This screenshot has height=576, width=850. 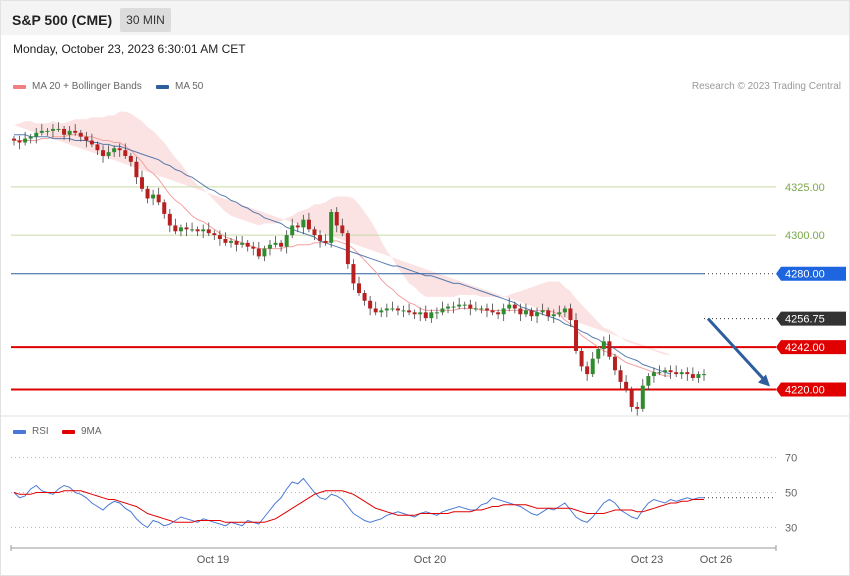 I want to click on ma50-swatch, so click(x=162, y=86).